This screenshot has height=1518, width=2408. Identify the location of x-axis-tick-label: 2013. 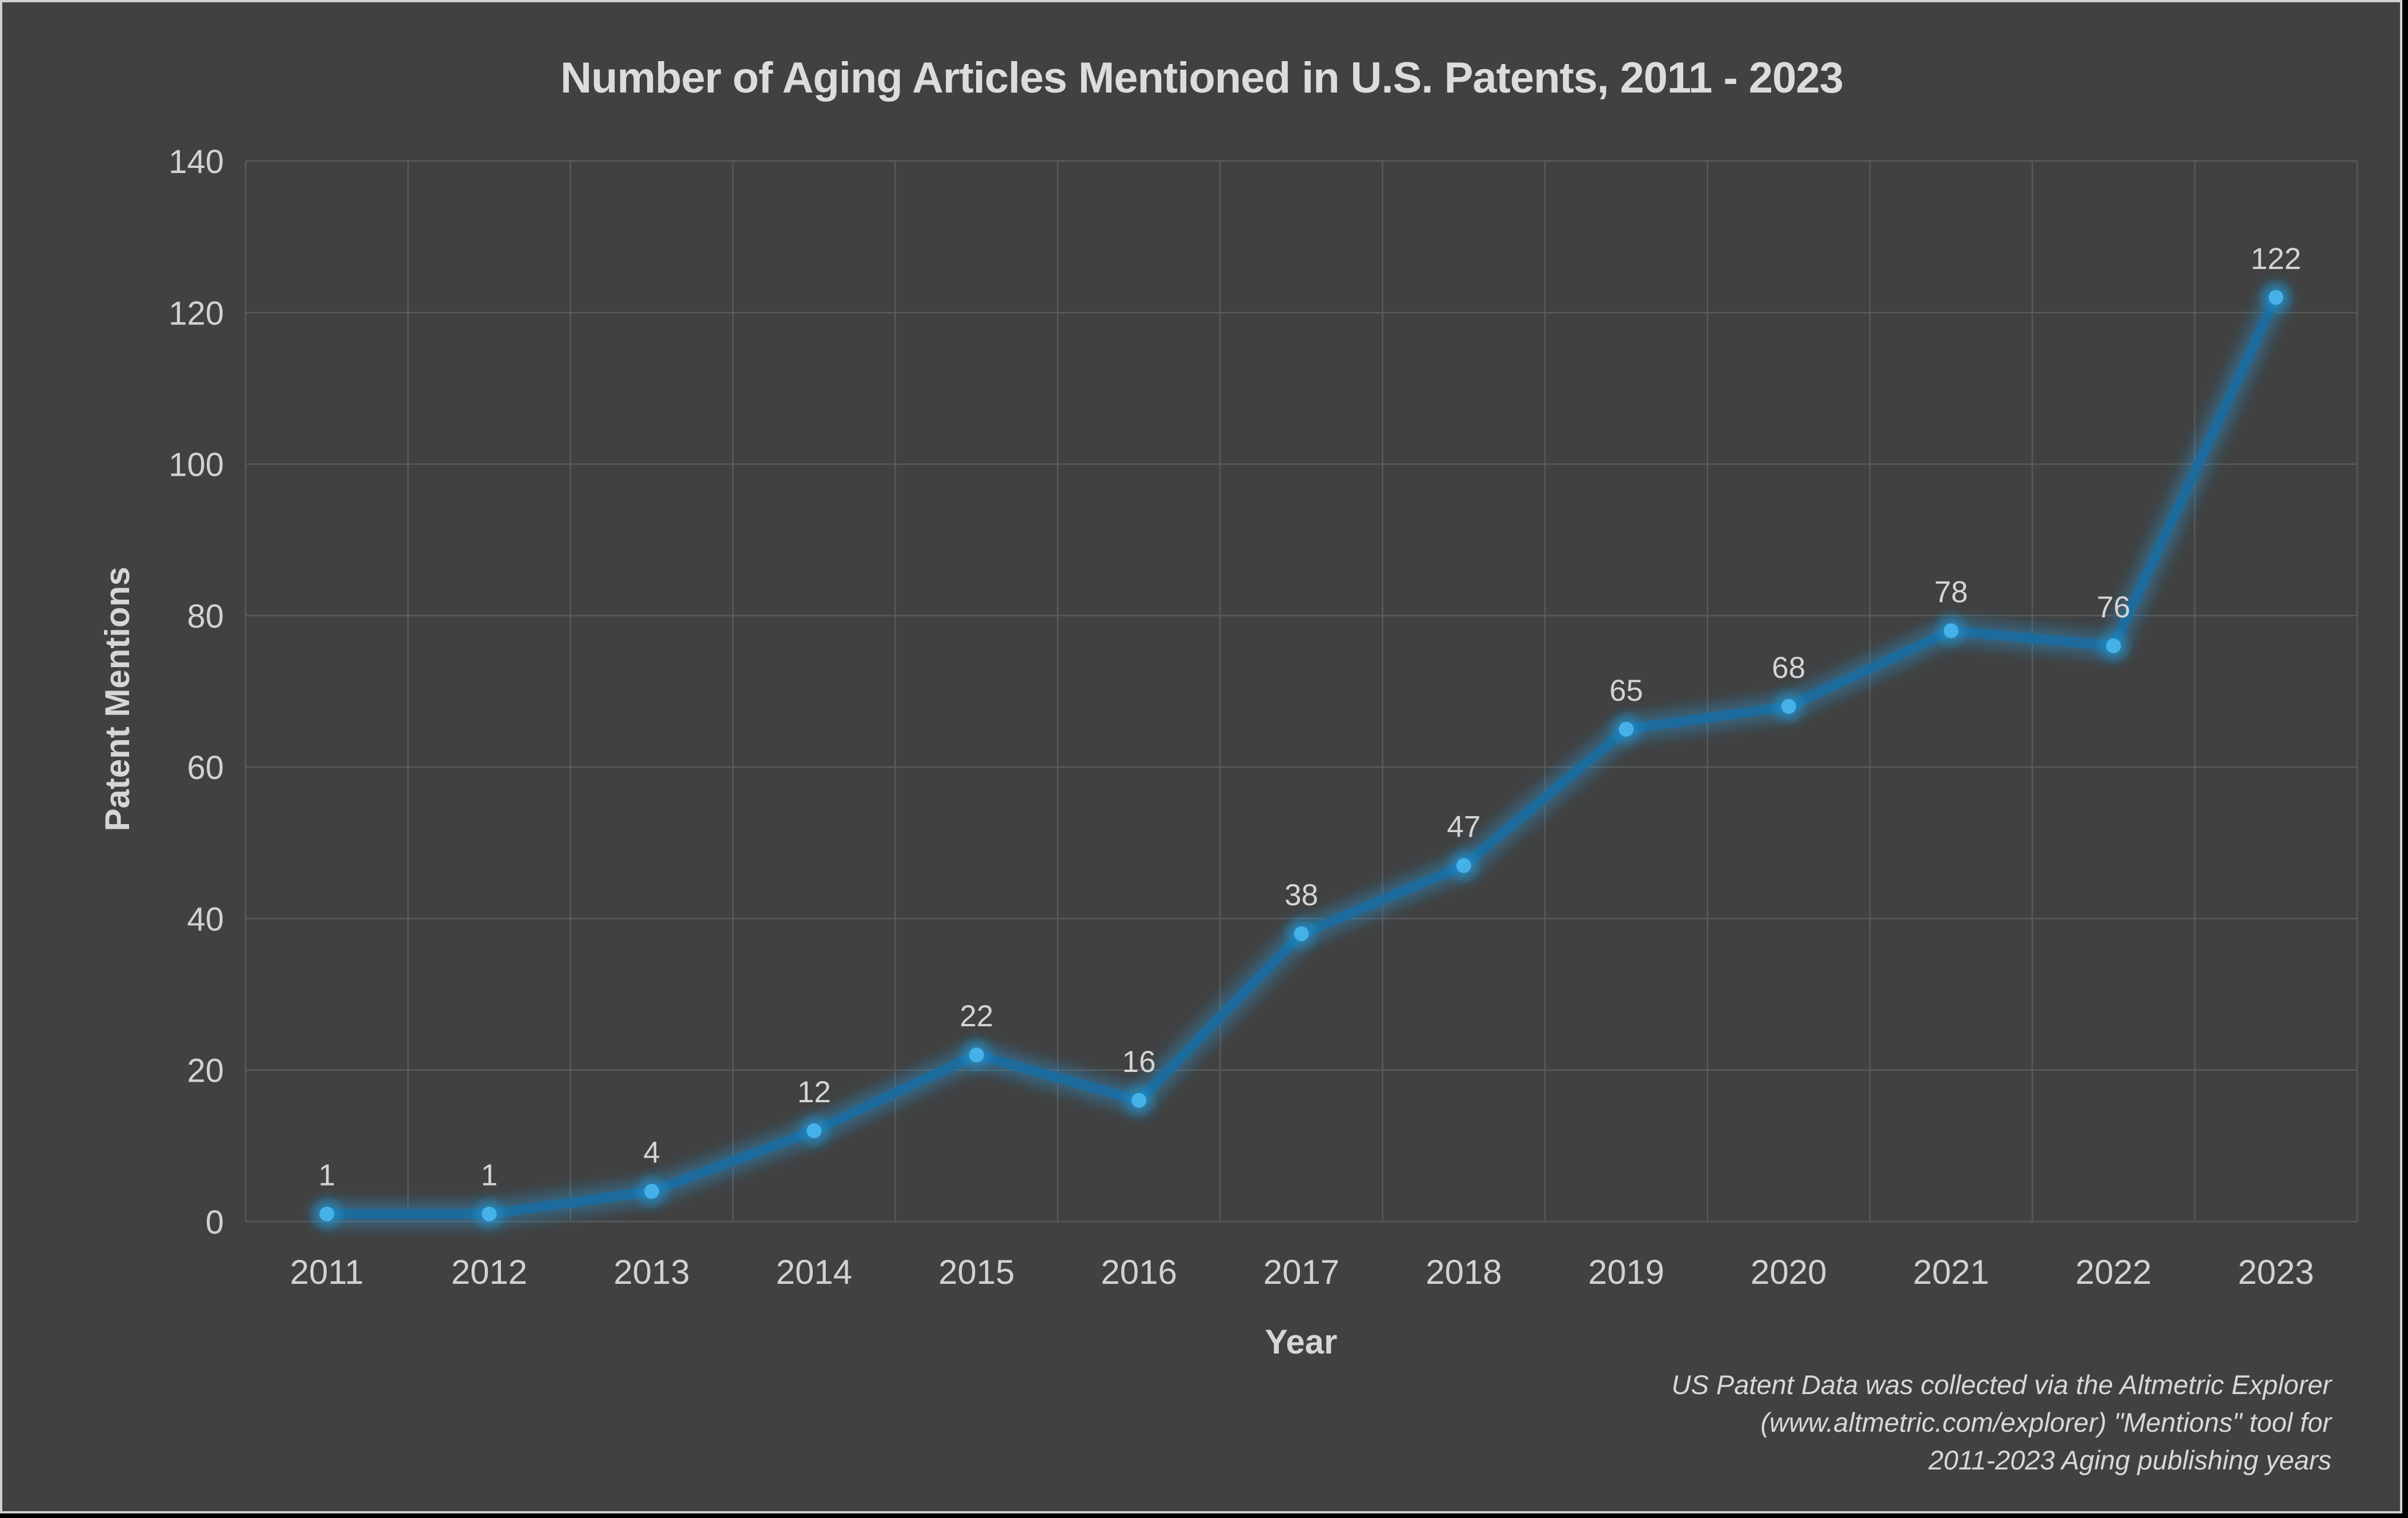
(651, 1272).